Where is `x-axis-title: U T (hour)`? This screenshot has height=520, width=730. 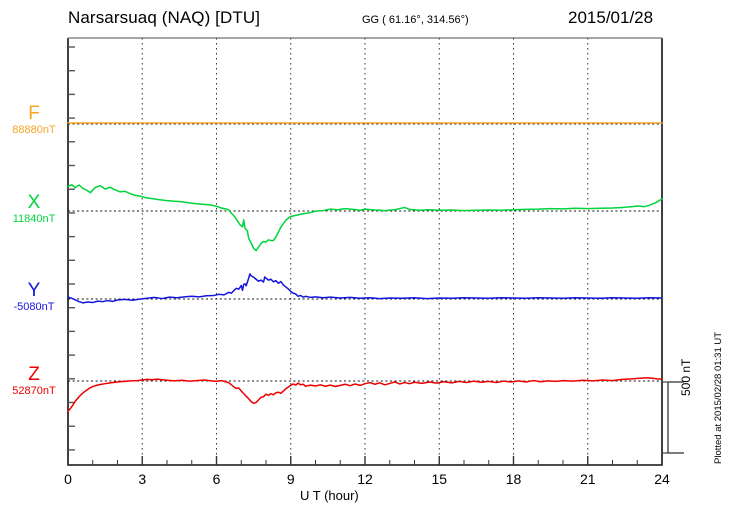 x-axis-title: U T (hour) is located at coordinates (329, 495).